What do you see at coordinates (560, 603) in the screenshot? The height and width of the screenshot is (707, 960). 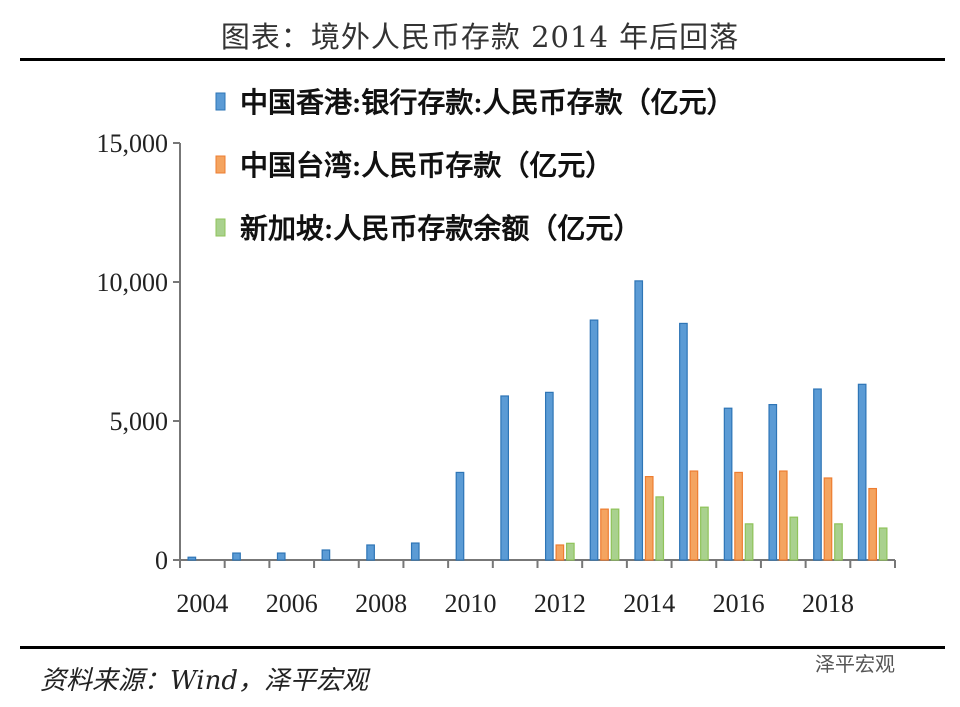 I see `x-tick-label: 2012` at bounding box center [560, 603].